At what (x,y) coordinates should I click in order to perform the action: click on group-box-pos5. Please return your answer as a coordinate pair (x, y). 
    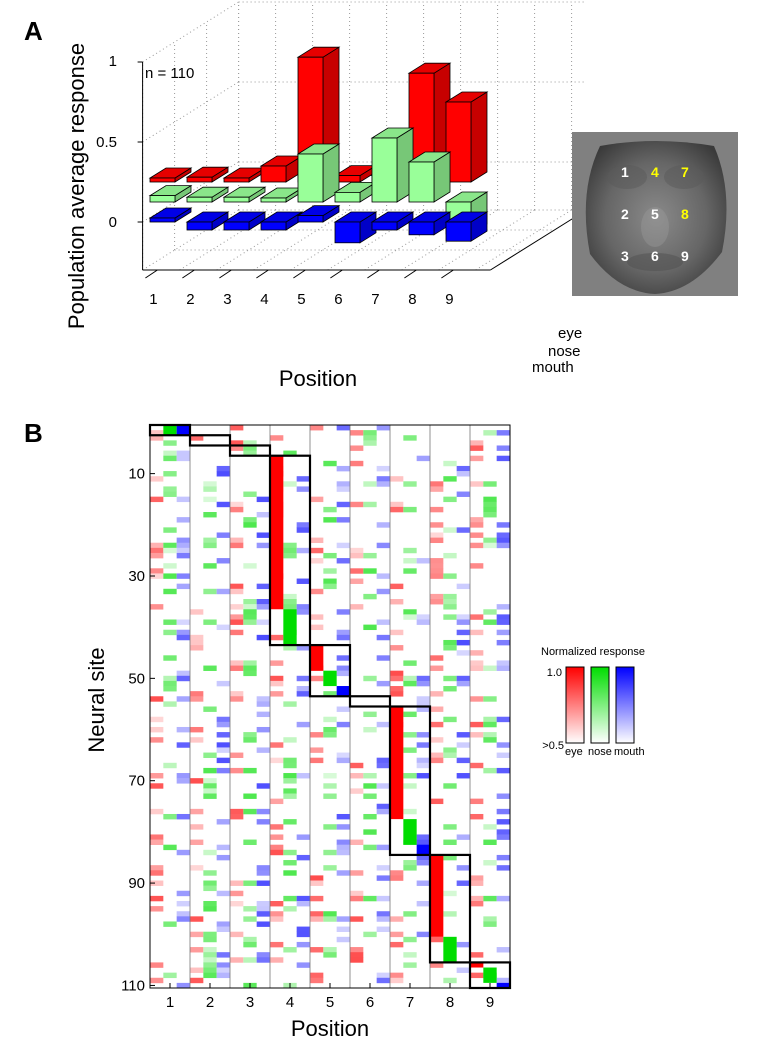
    Looking at the image, I should click on (330, 670).